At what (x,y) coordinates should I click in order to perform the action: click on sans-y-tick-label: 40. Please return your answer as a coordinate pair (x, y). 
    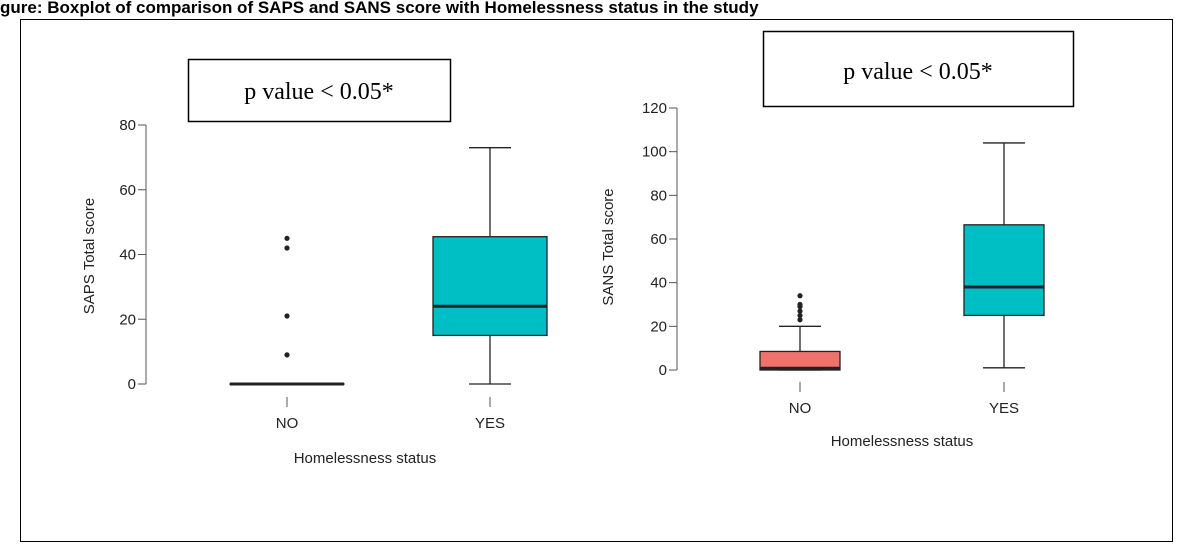
    Looking at the image, I should click on (658, 283).